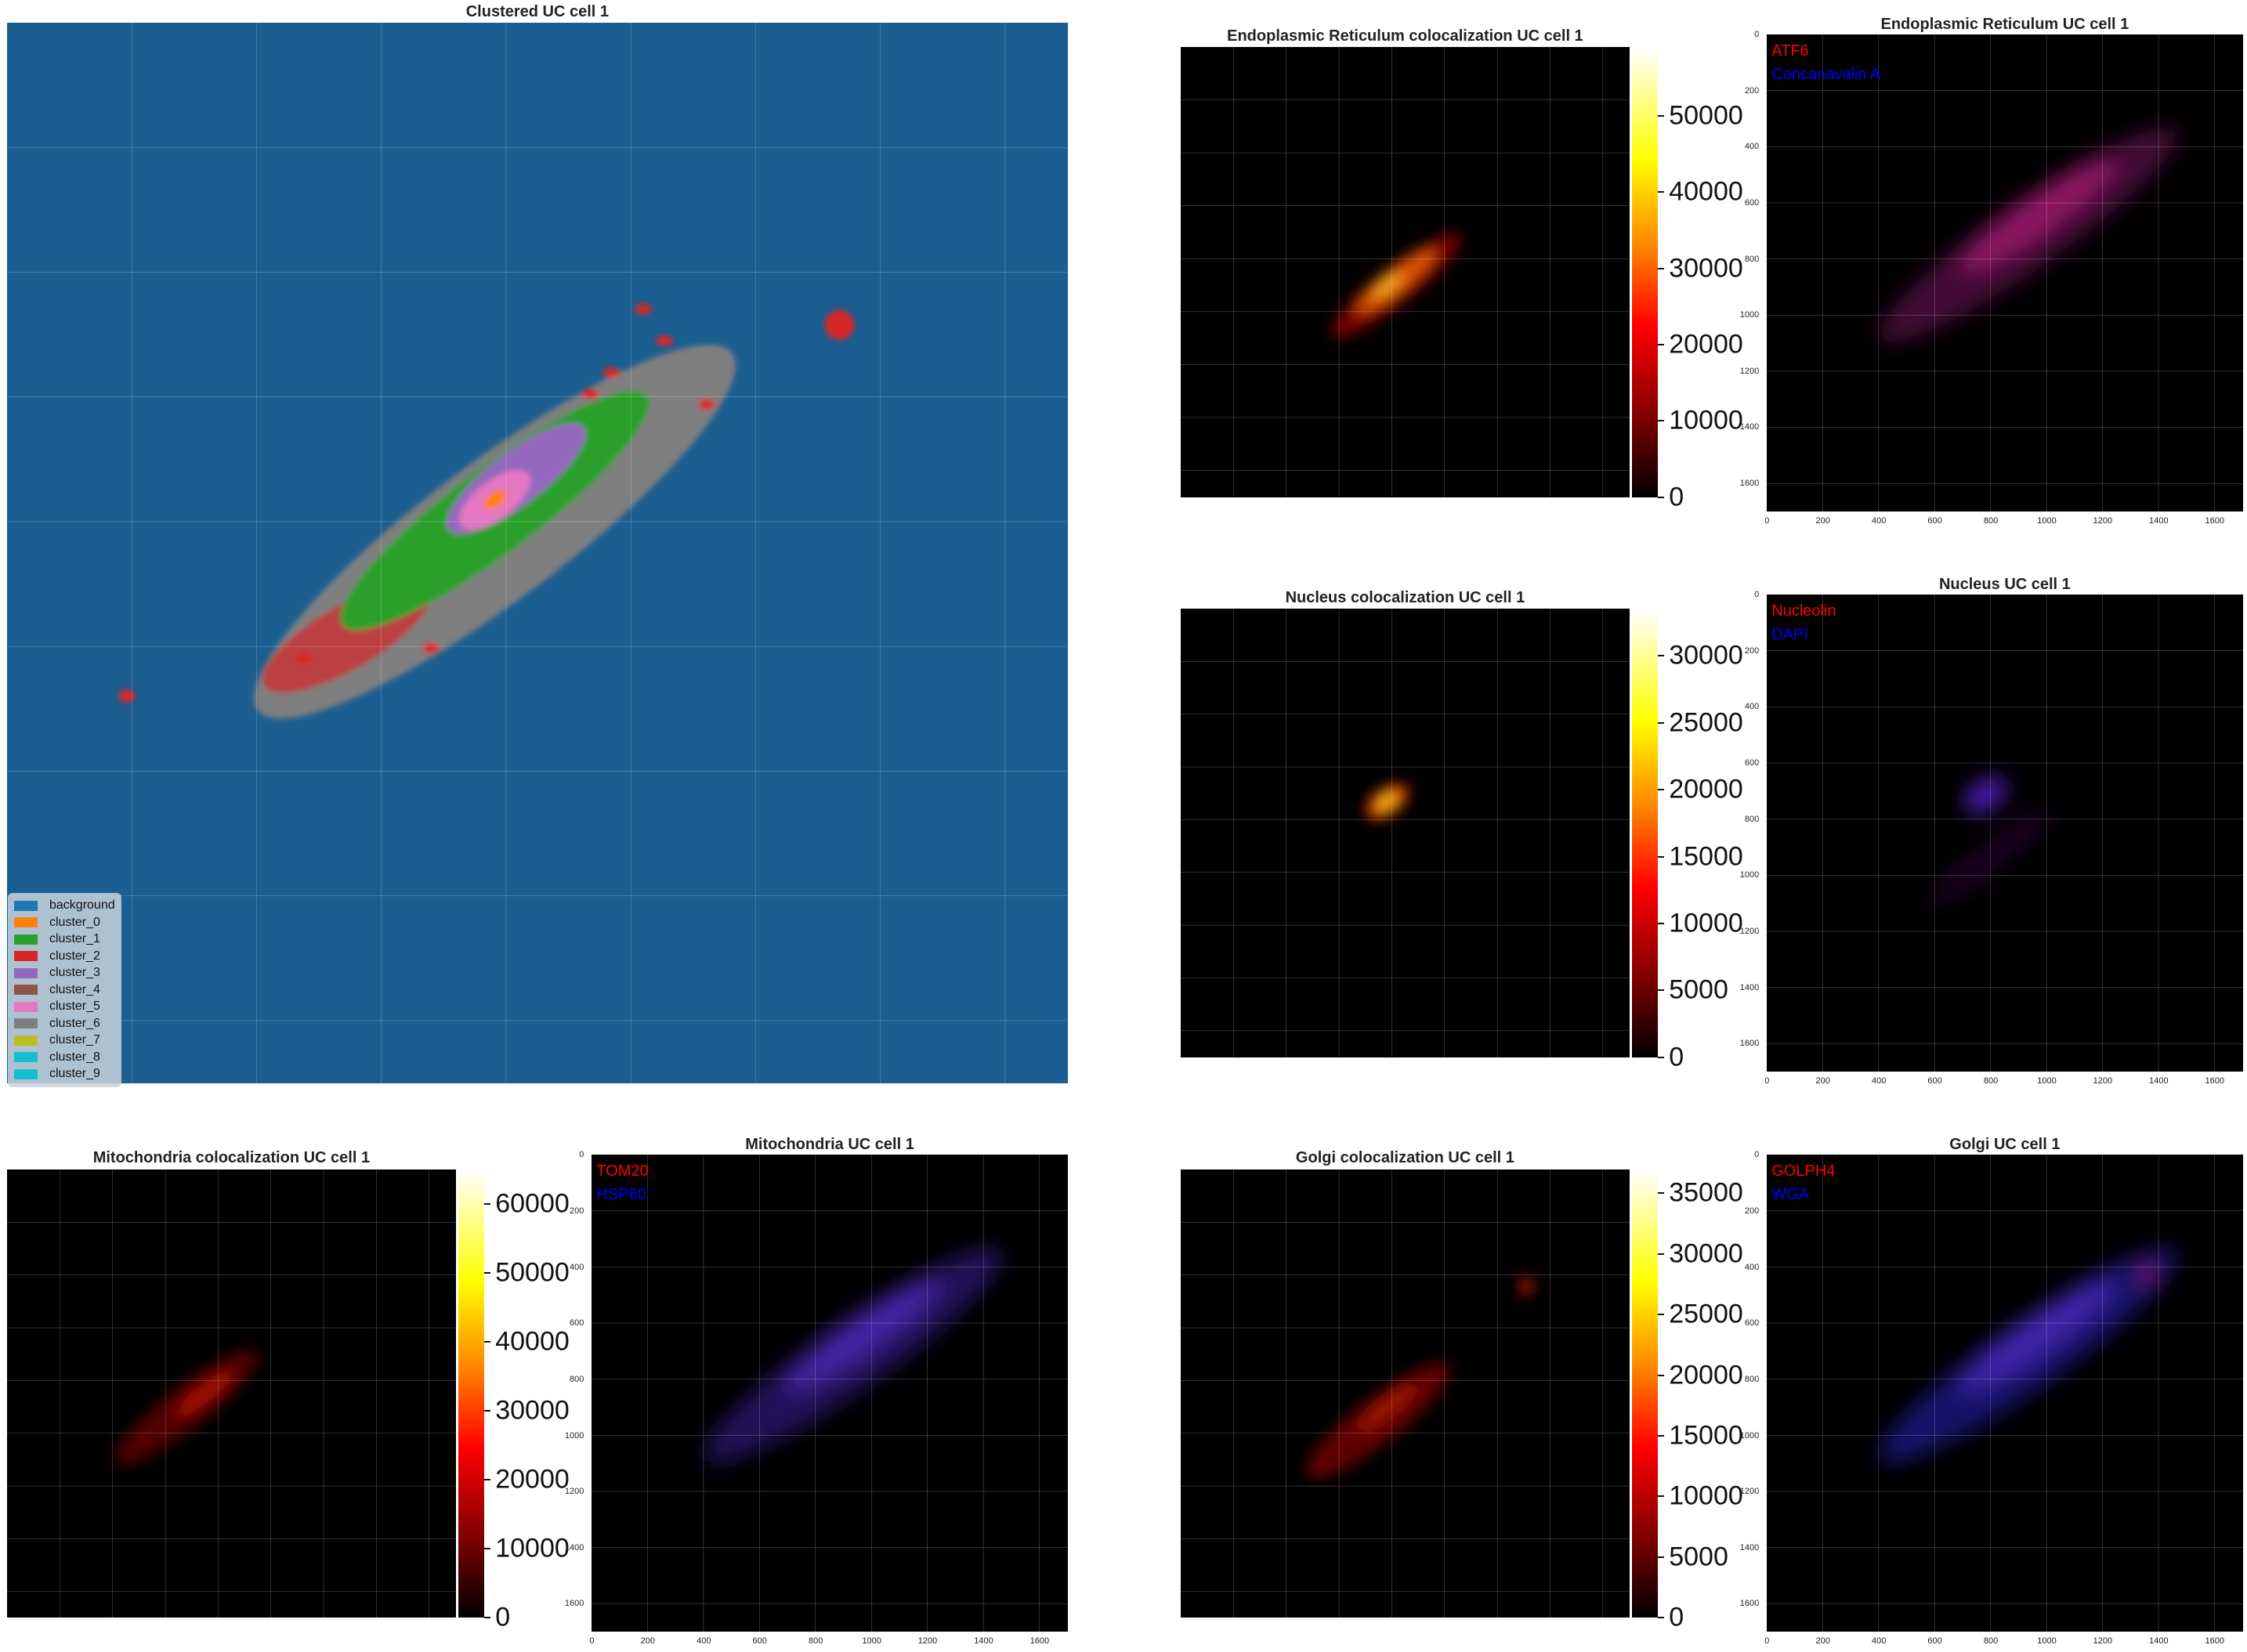 The width and height of the screenshot is (2247, 1652). What do you see at coordinates (1706, 116) in the screenshot?
I see `colorbar-tick-label: 50000` at bounding box center [1706, 116].